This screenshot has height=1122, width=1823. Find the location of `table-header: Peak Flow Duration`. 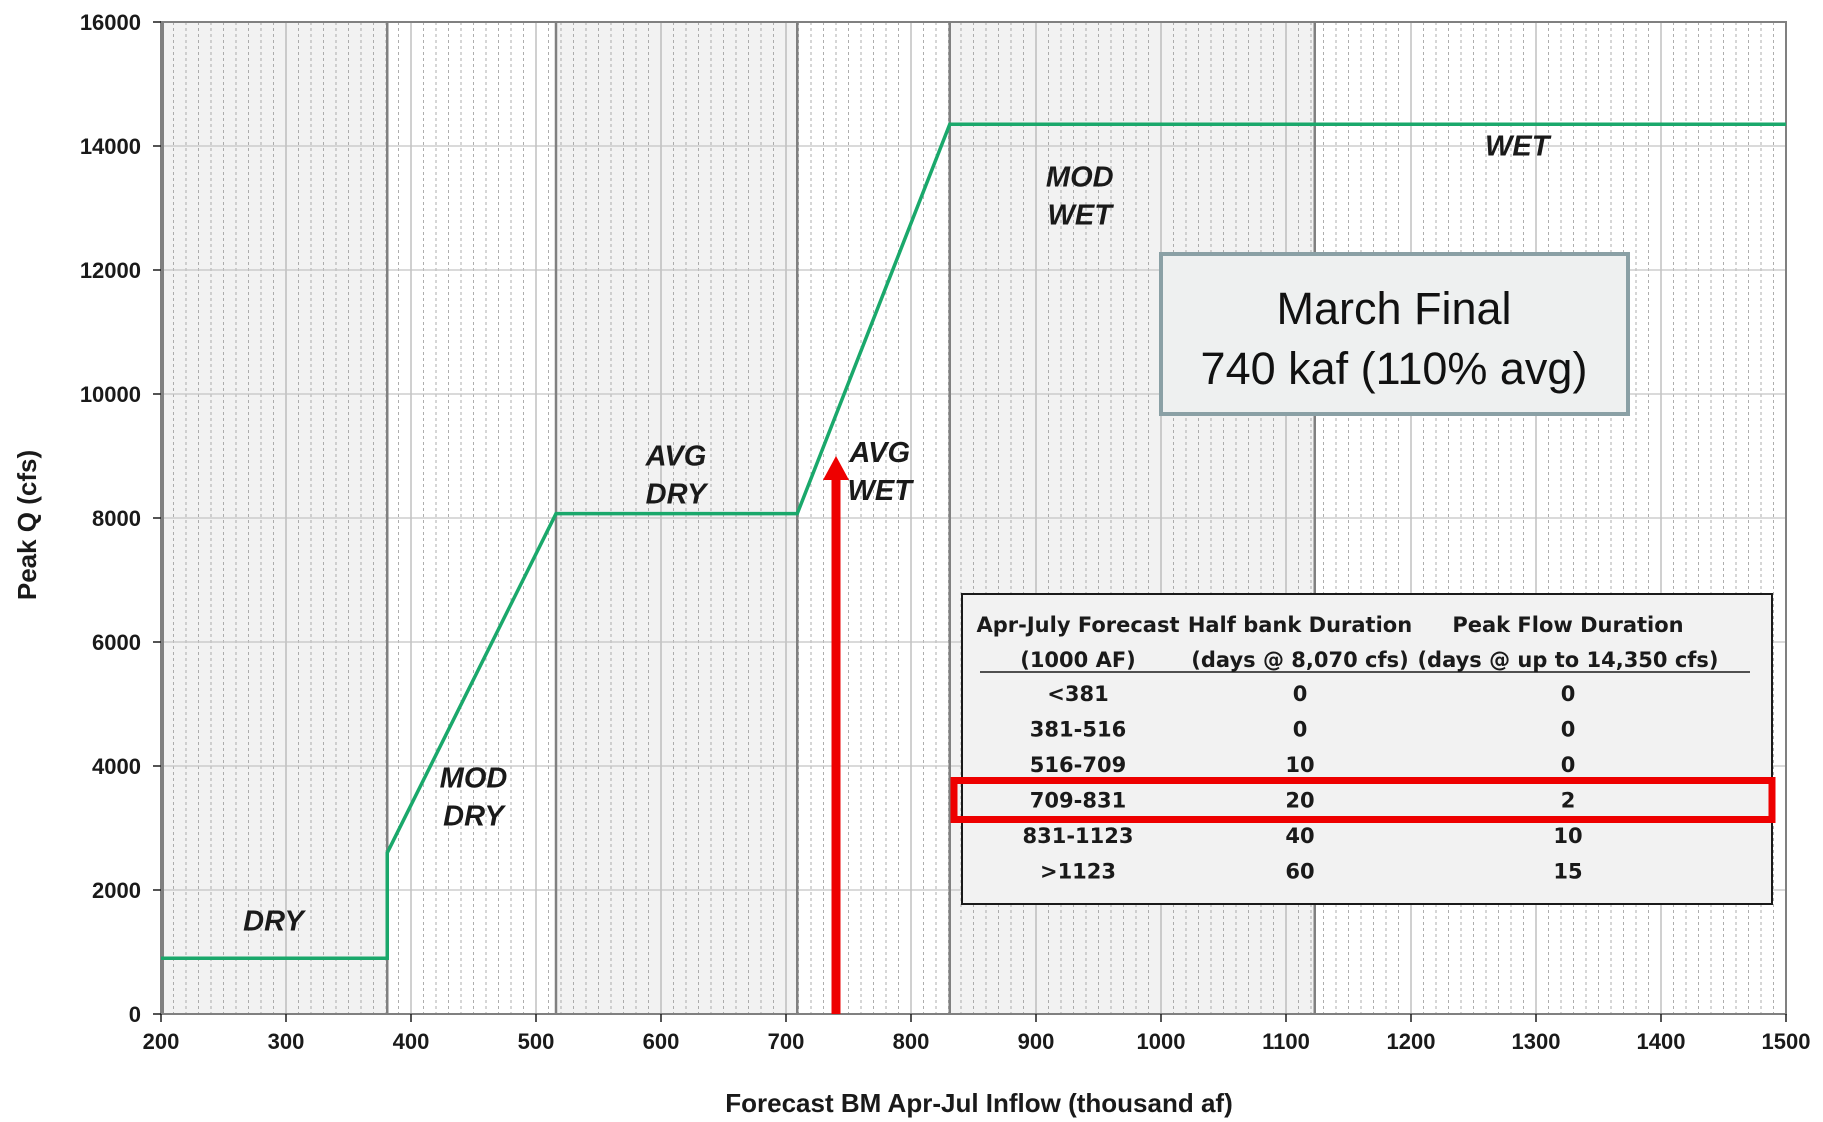

table-header: Peak Flow Duration is located at coordinates (1567, 625).